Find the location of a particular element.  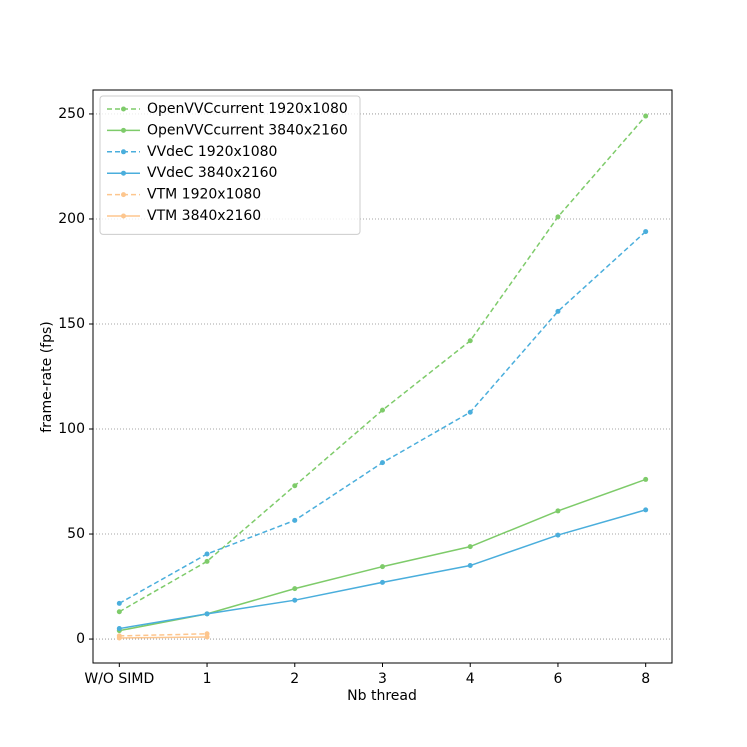

y-tick-label: 0 is located at coordinates (80, 639).